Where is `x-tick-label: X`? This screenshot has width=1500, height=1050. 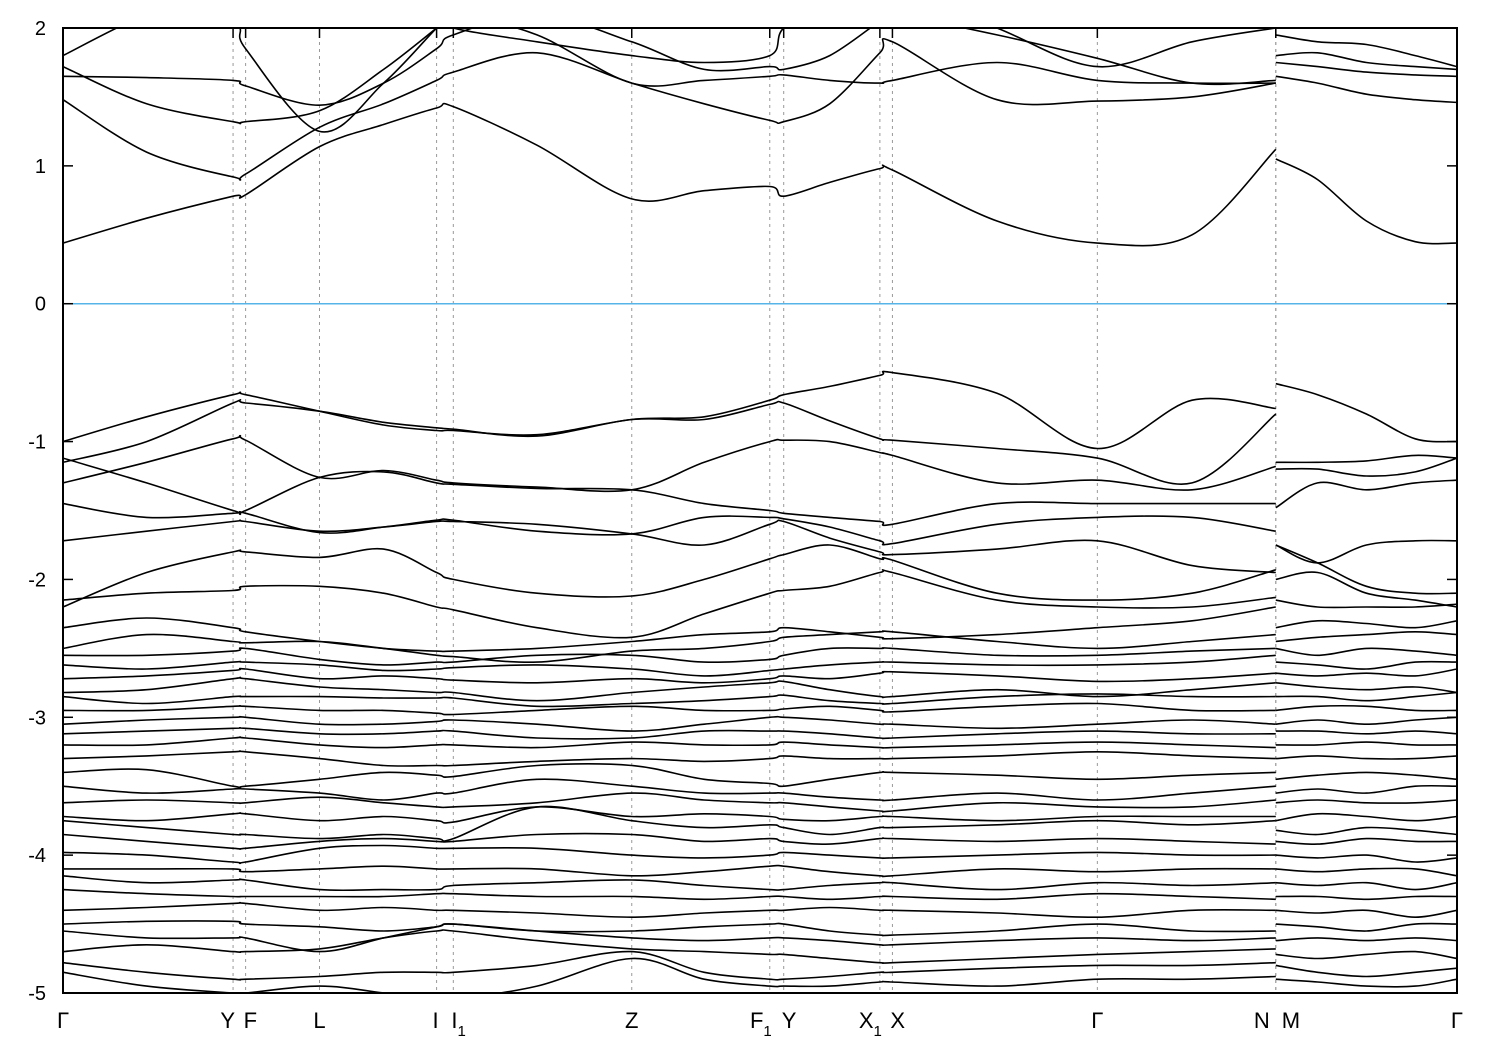 x-tick-label: X is located at coordinates (897, 1020).